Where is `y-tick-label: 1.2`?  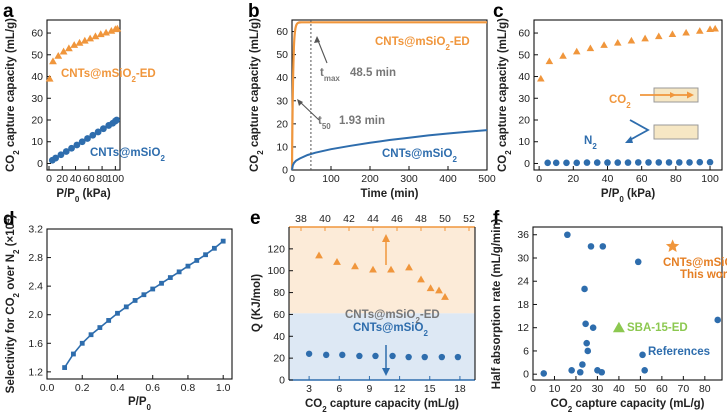 y-tick-label: 1.2 is located at coordinates (35, 372).